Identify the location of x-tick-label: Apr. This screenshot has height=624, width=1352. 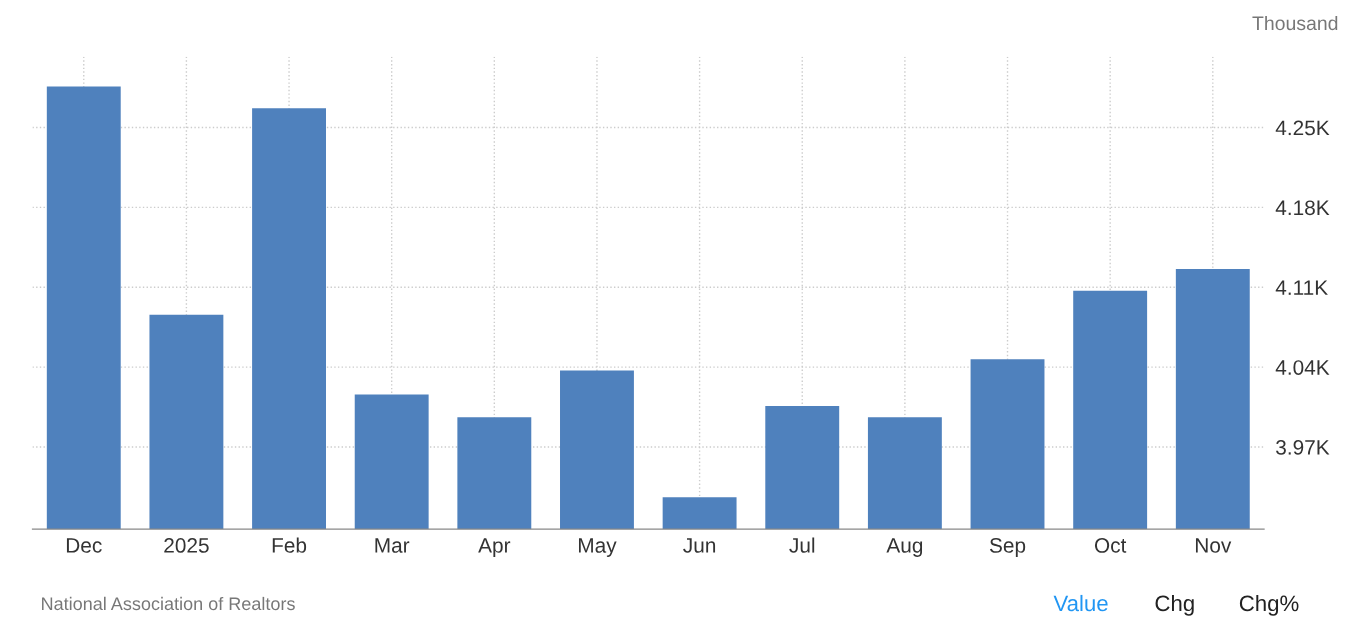
(494, 547).